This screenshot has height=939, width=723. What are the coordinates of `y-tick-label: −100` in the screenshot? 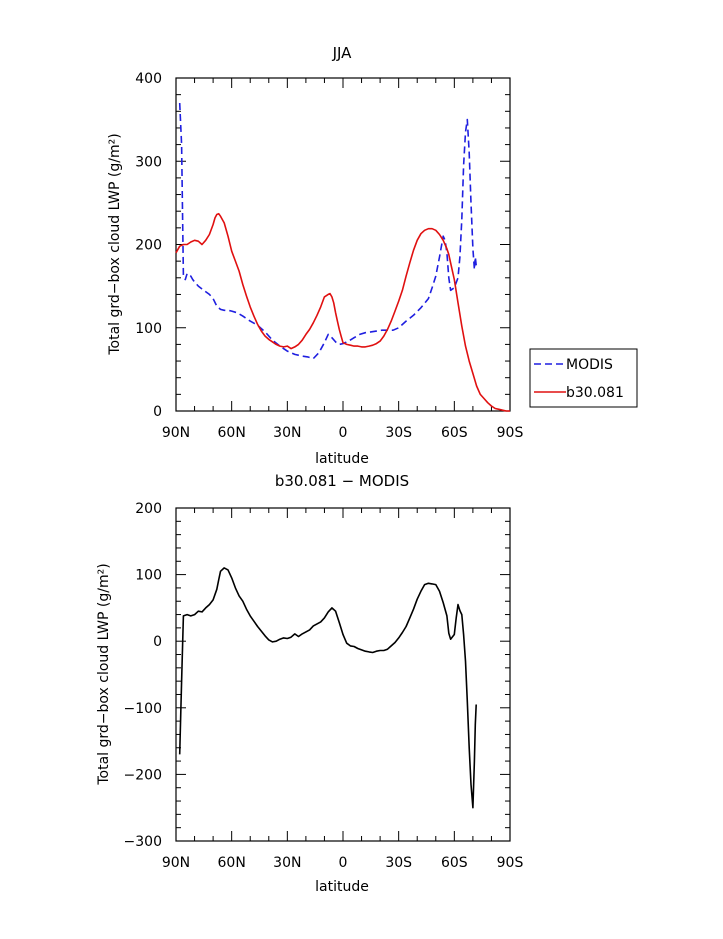 It's located at (143, 709).